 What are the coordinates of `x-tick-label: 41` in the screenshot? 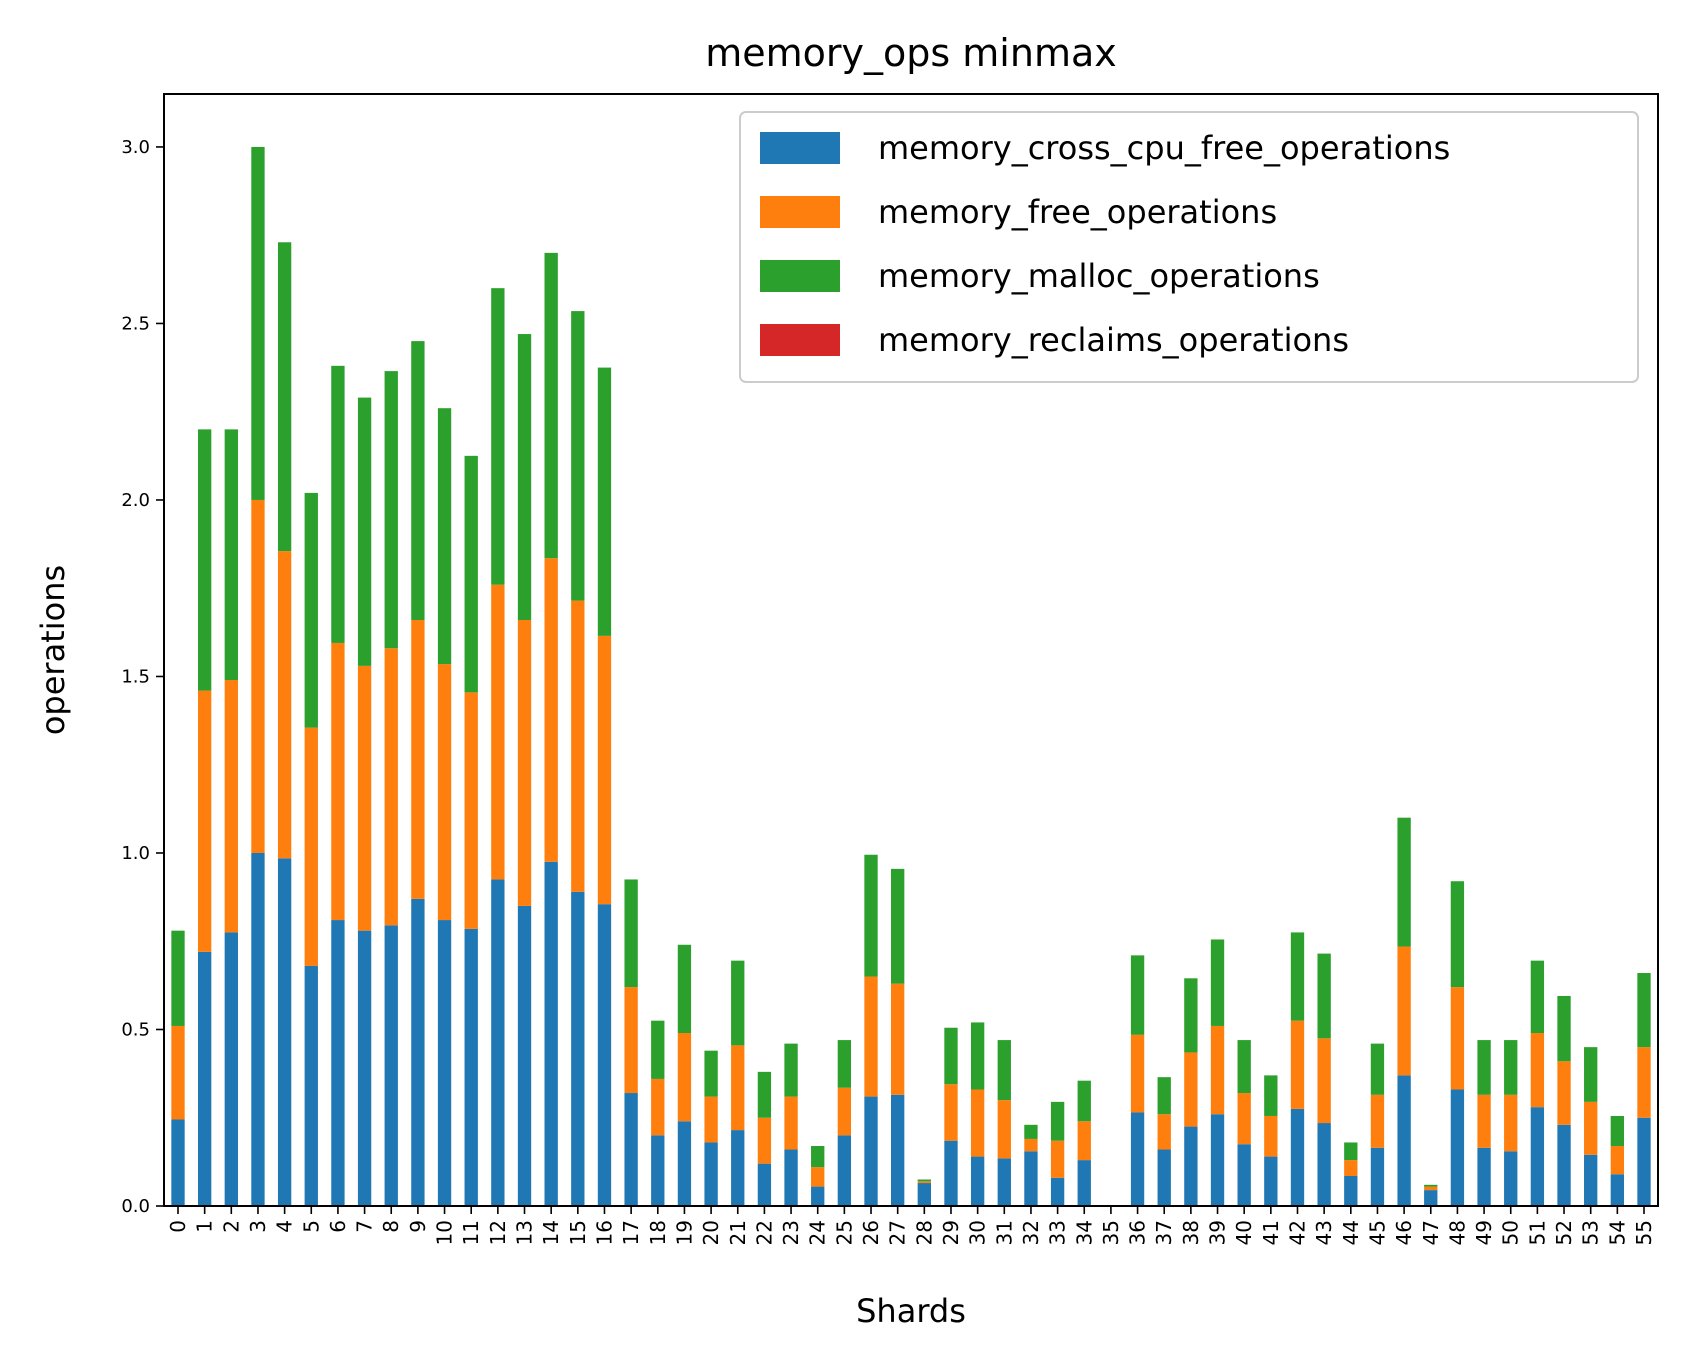 It's located at (1271, 1232).